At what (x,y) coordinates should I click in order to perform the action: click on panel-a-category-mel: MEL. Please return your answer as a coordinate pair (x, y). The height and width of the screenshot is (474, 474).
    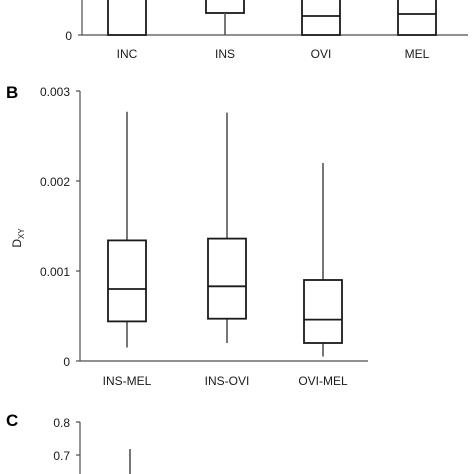
    Looking at the image, I should click on (417, 54).